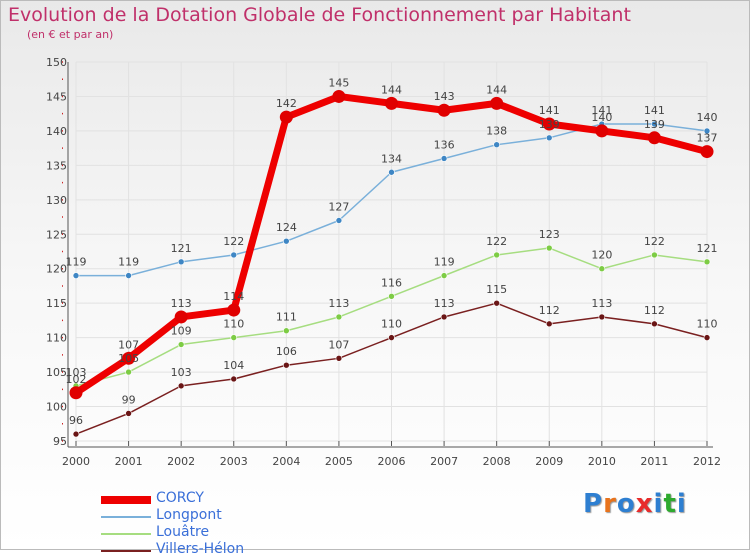 The image size is (750, 559). Describe the element at coordinates (76, 262) in the screenshot. I see `data-label-longpont: 119` at that location.